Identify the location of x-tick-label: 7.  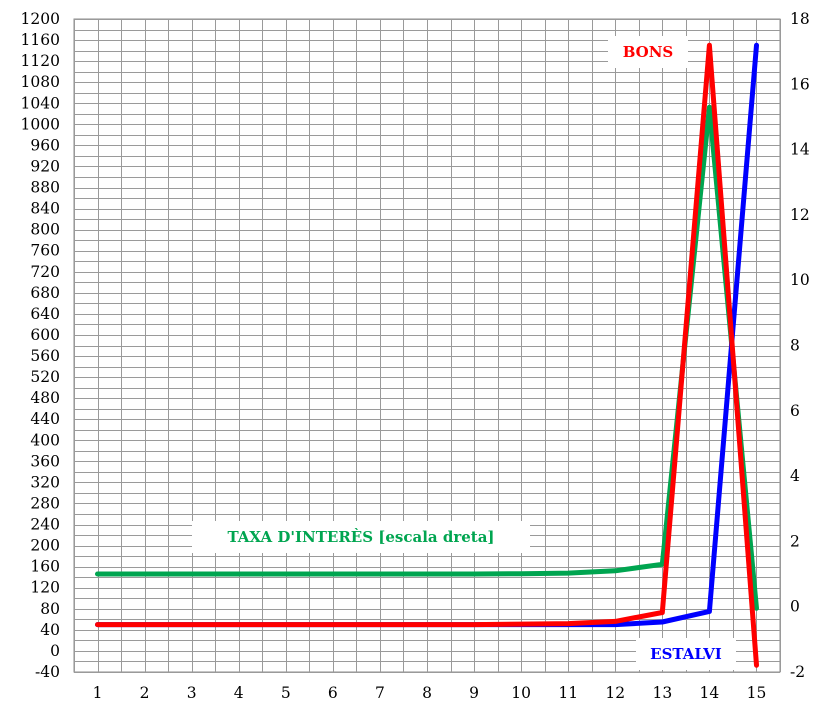
(380, 693).